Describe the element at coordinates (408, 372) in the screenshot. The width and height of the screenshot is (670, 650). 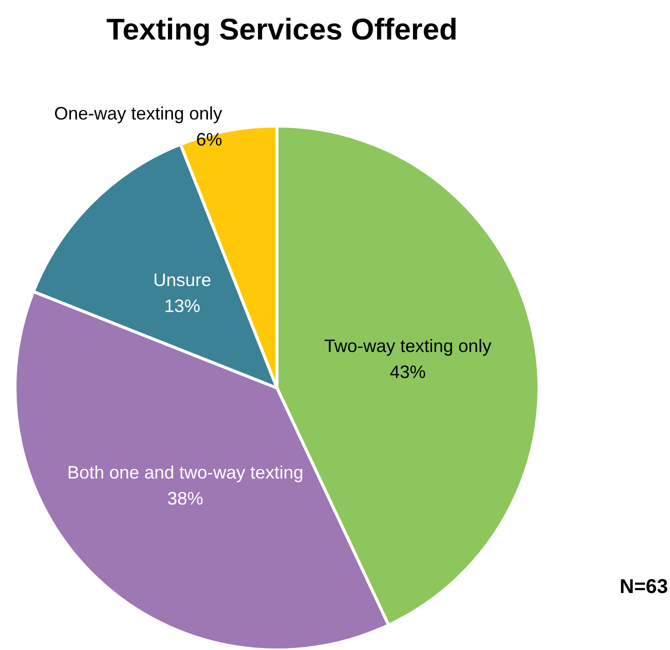
I see `data-label: 43%` at that location.